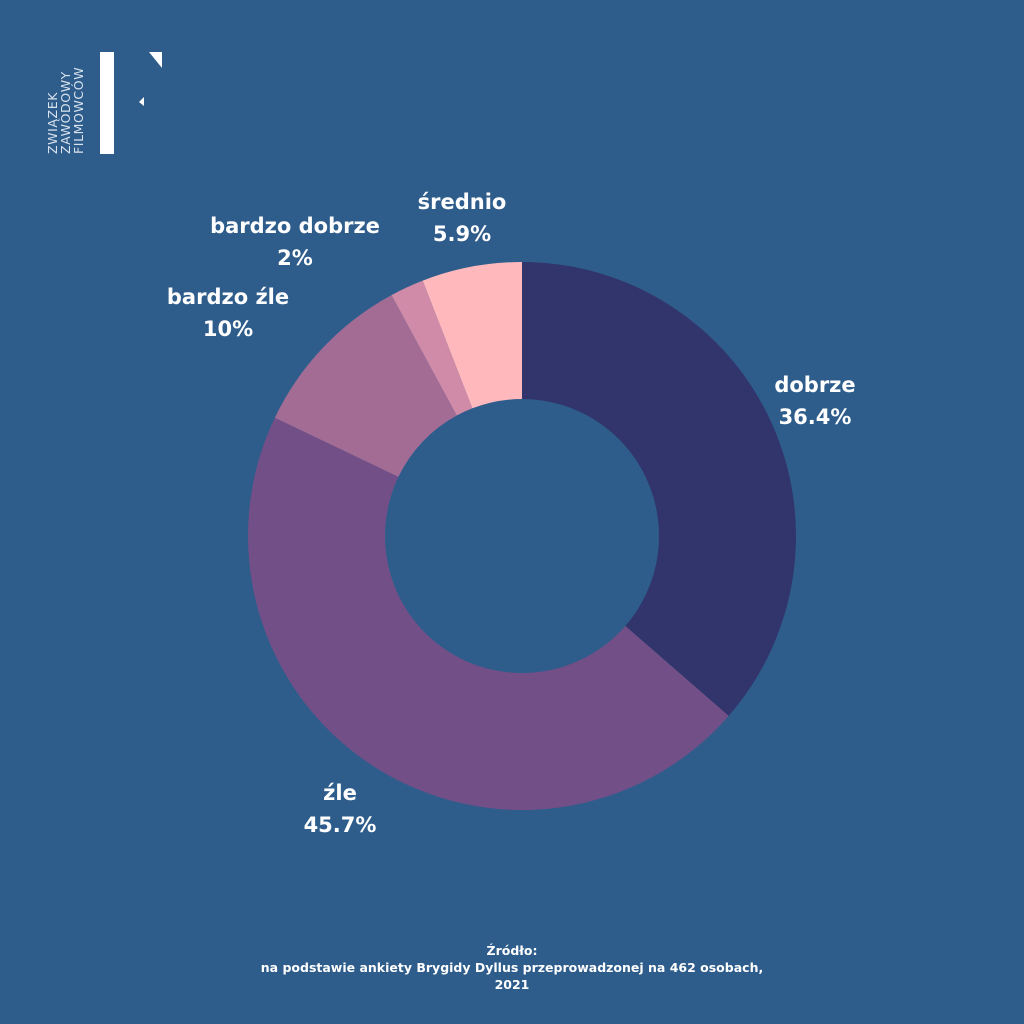 The height and width of the screenshot is (1024, 1024). Describe the element at coordinates (295, 258) in the screenshot. I see `slice-value-label: 2%` at that location.